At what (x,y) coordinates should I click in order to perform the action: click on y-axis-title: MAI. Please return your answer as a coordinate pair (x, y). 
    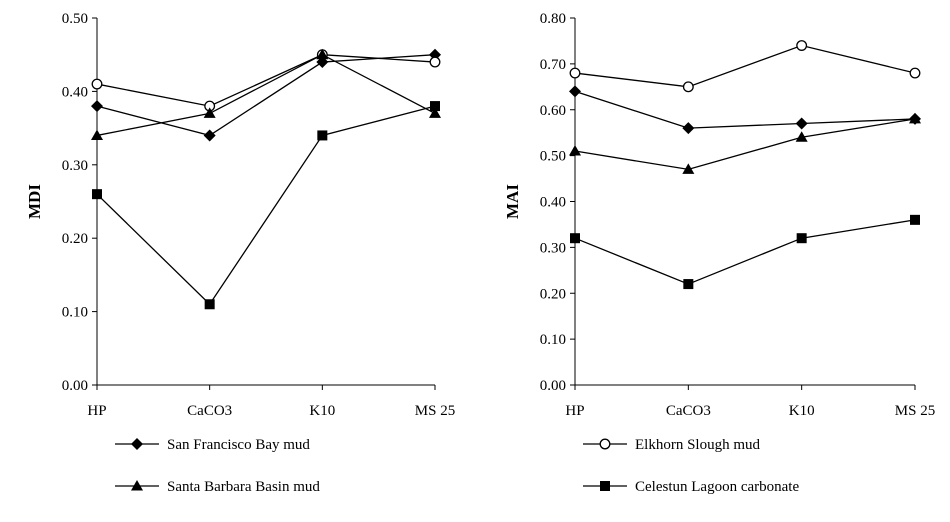
    Looking at the image, I should click on (512, 201).